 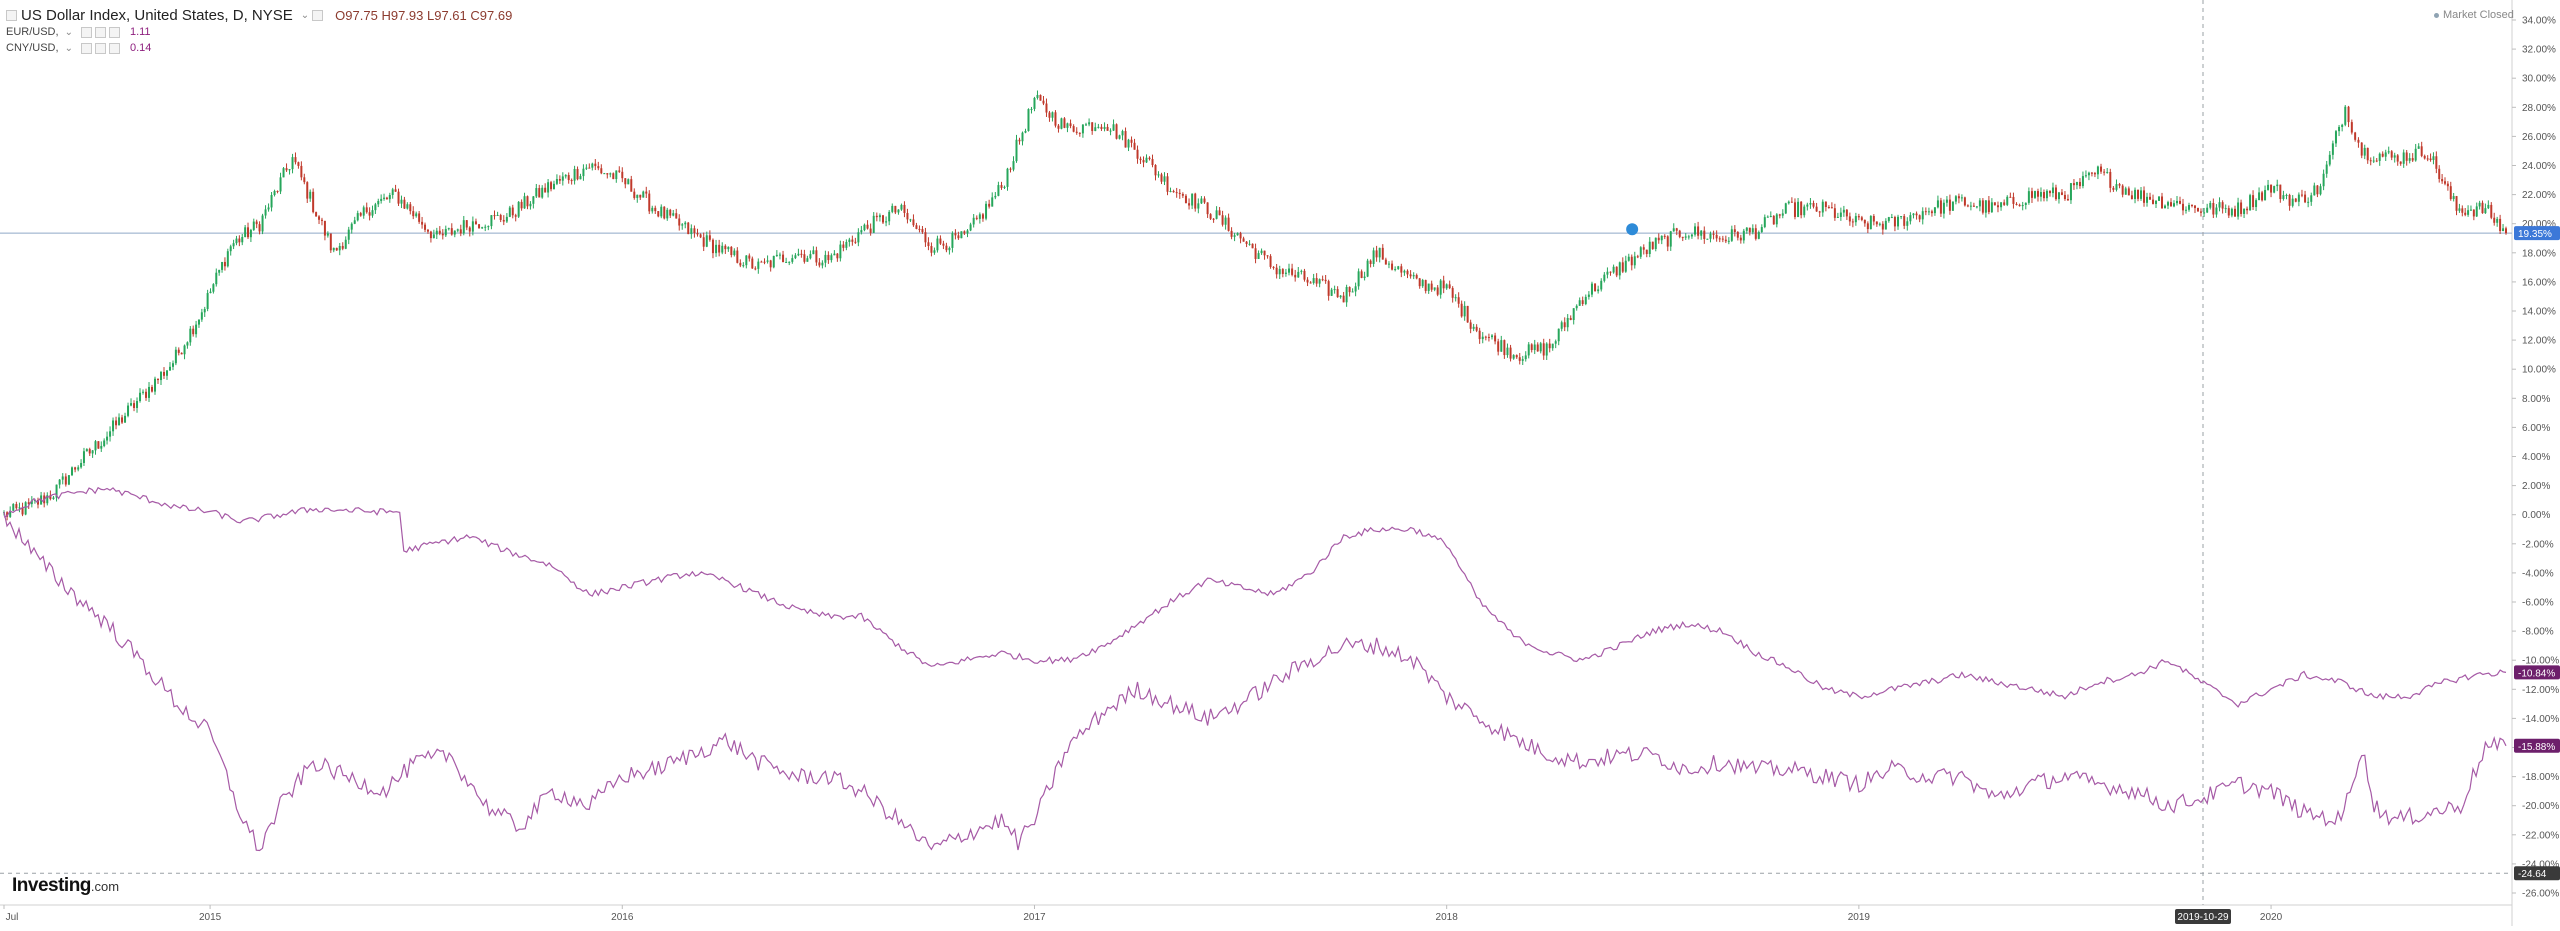 What do you see at coordinates (2532, 874) in the screenshot?
I see `crosshair-y-label: -24.64` at bounding box center [2532, 874].